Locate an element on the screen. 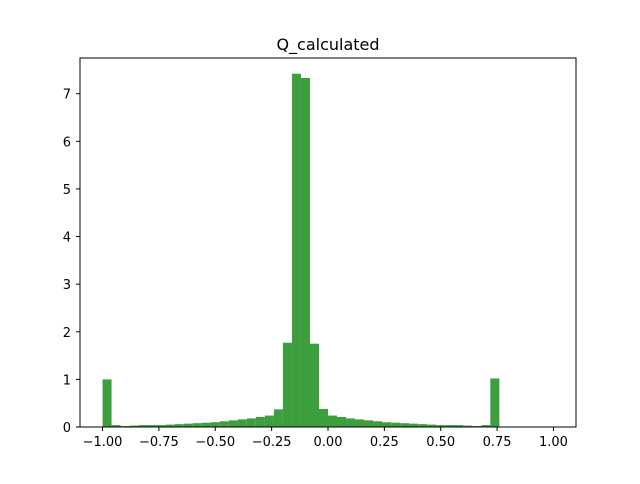 The height and width of the screenshot is (484, 640). y-tick-label: 5 is located at coordinates (67, 190).